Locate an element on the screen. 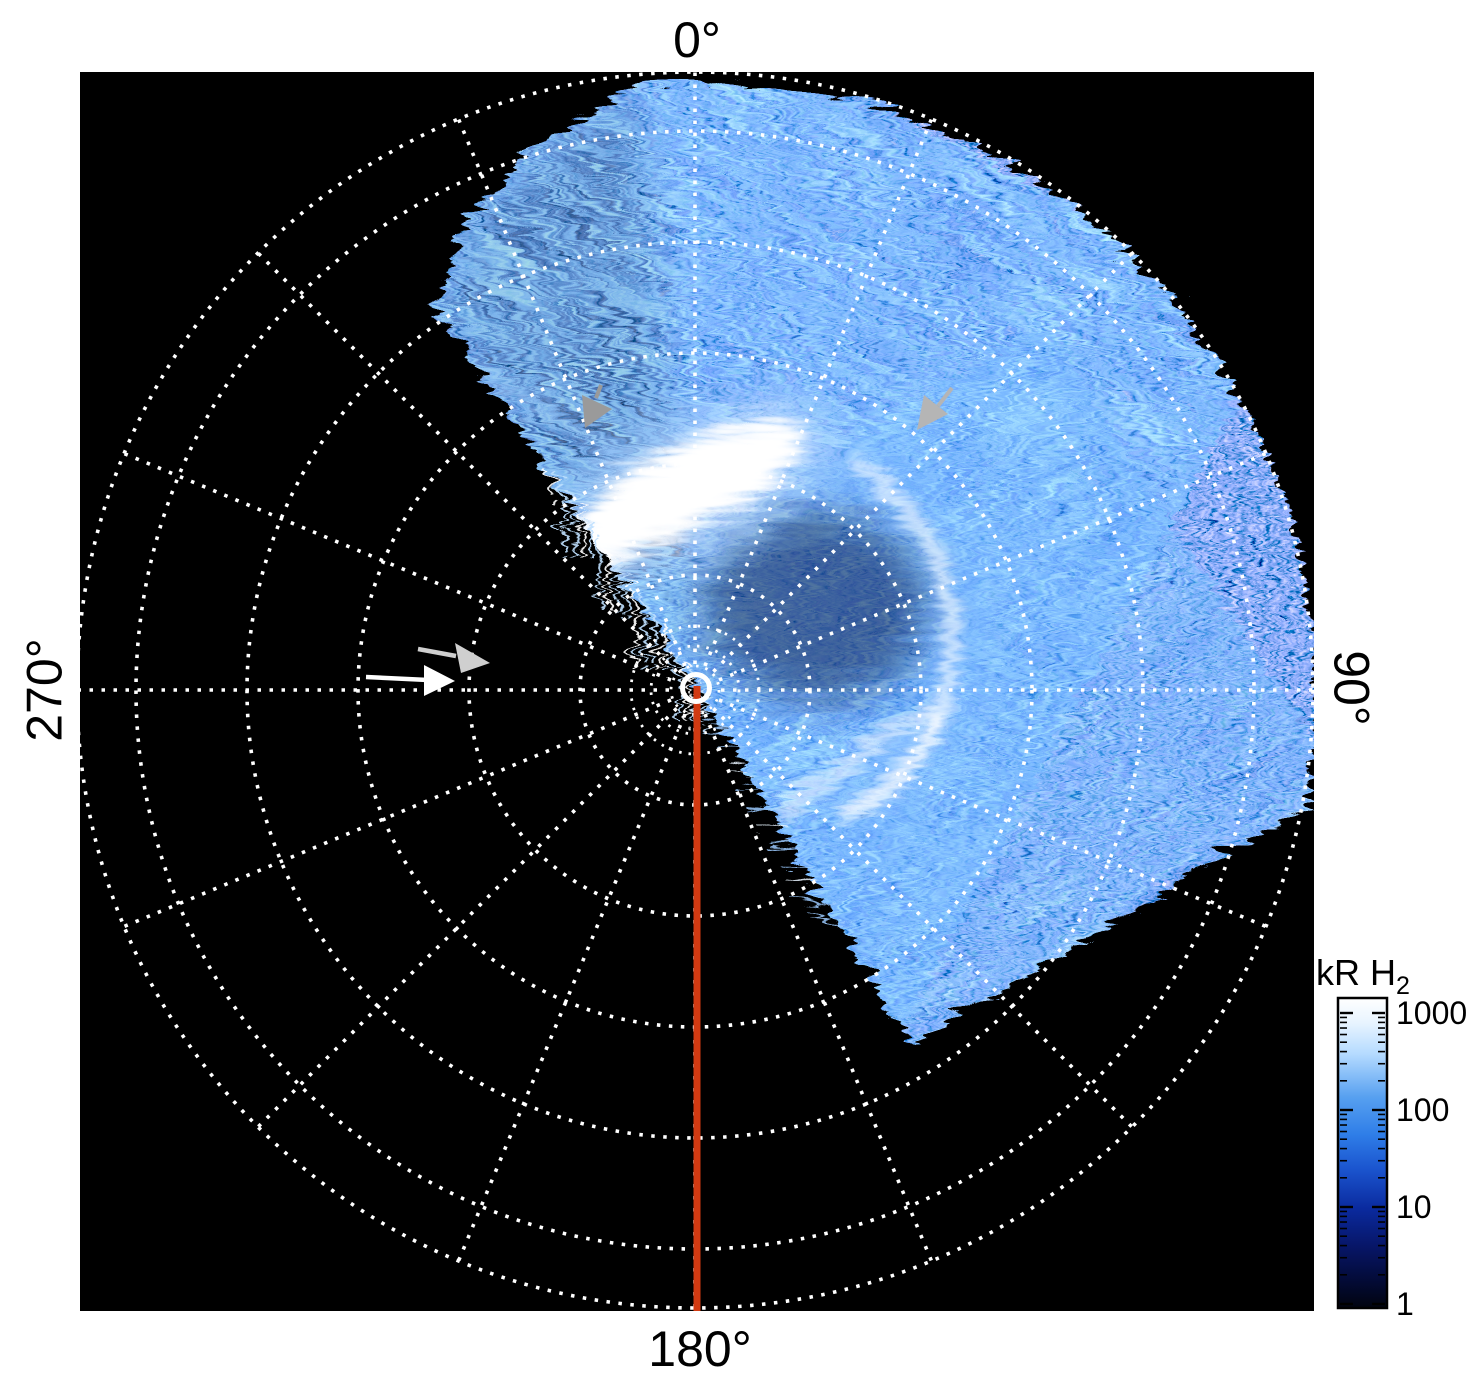 This screenshot has height=1384, width=1481. annotation-arrows is located at coordinates (659, 540).